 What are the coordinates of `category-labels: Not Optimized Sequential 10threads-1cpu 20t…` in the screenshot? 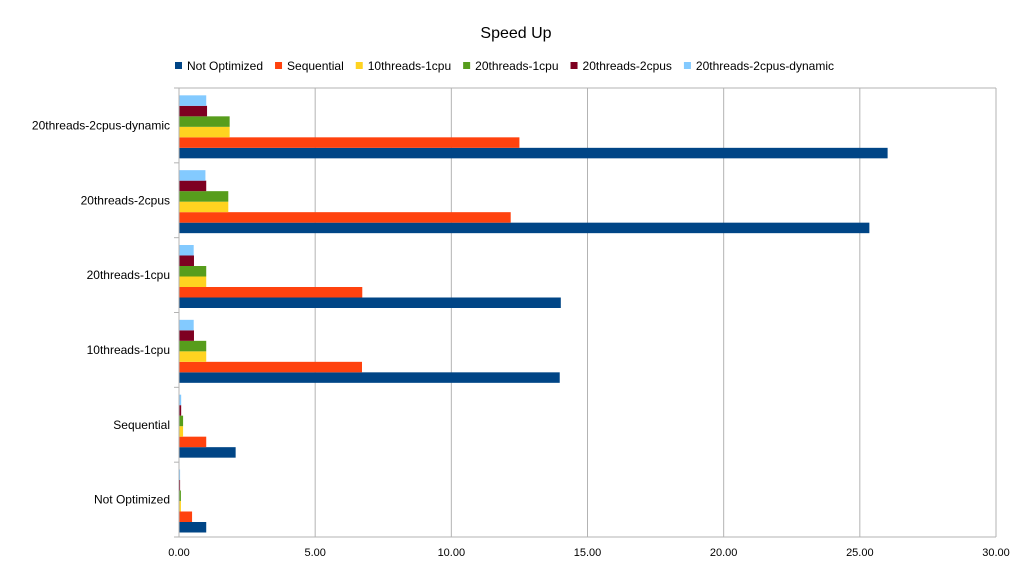 It's located at (101, 312).